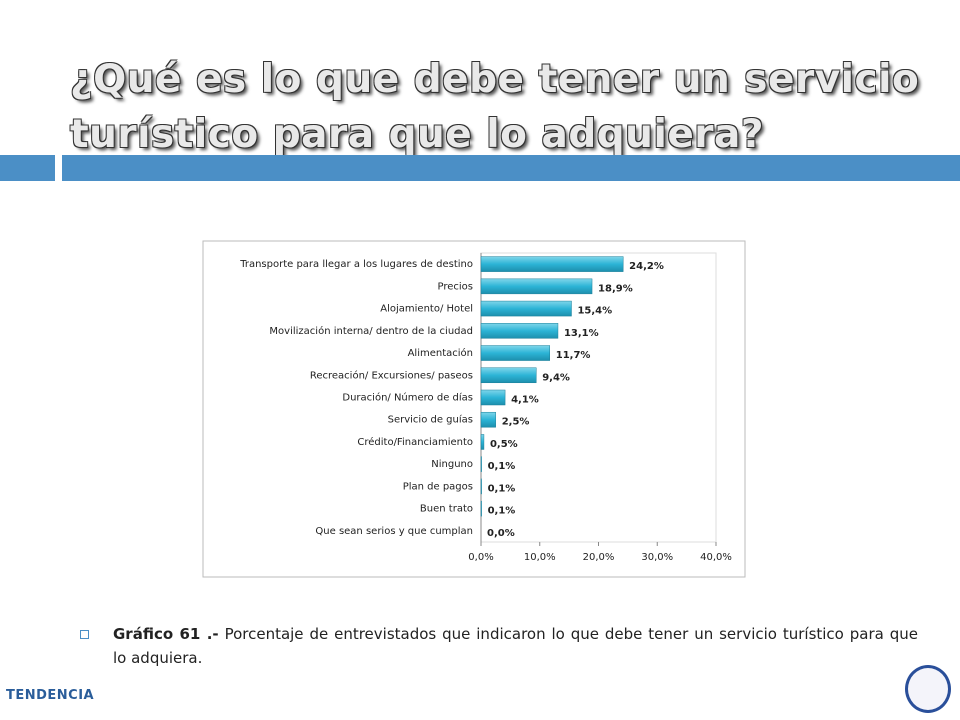 This screenshot has height=720, width=960. I want to click on y-tick-label: Plan de pagos, so click(438, 486).